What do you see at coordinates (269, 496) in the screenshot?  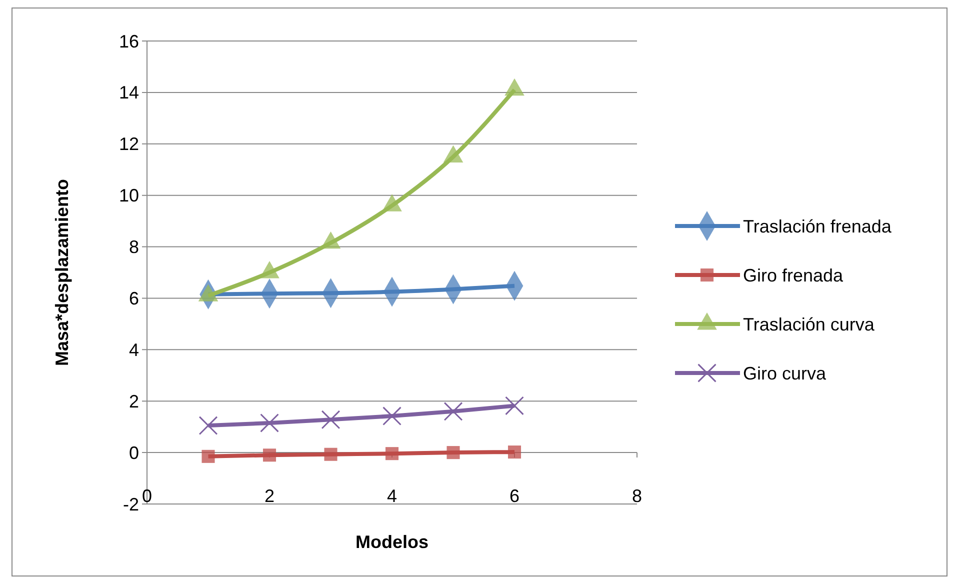 I see `x-tick-label: 2` at bounding box center [269, 496].